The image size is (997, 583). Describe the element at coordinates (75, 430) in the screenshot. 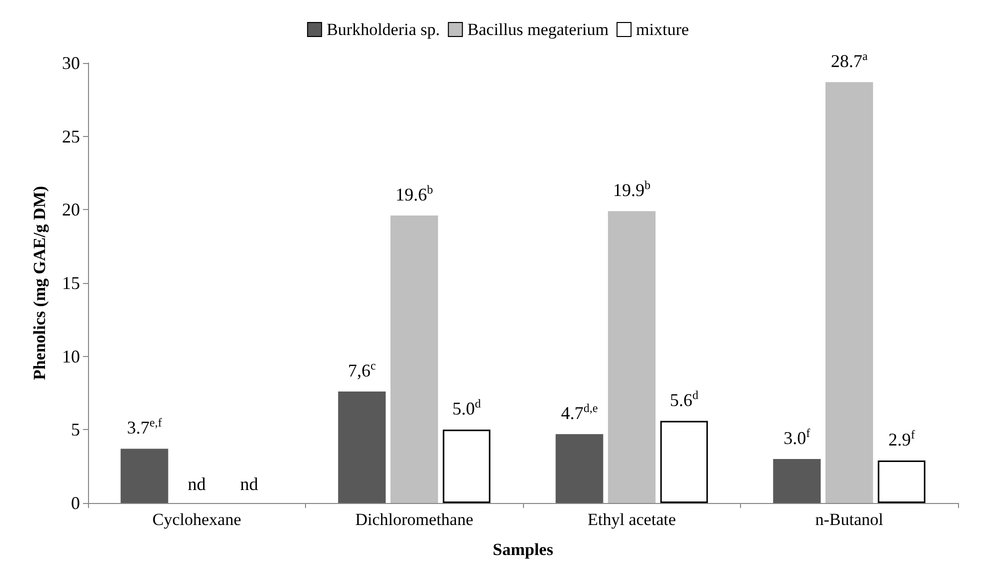

I see `y-tick-label: 5` at that location.